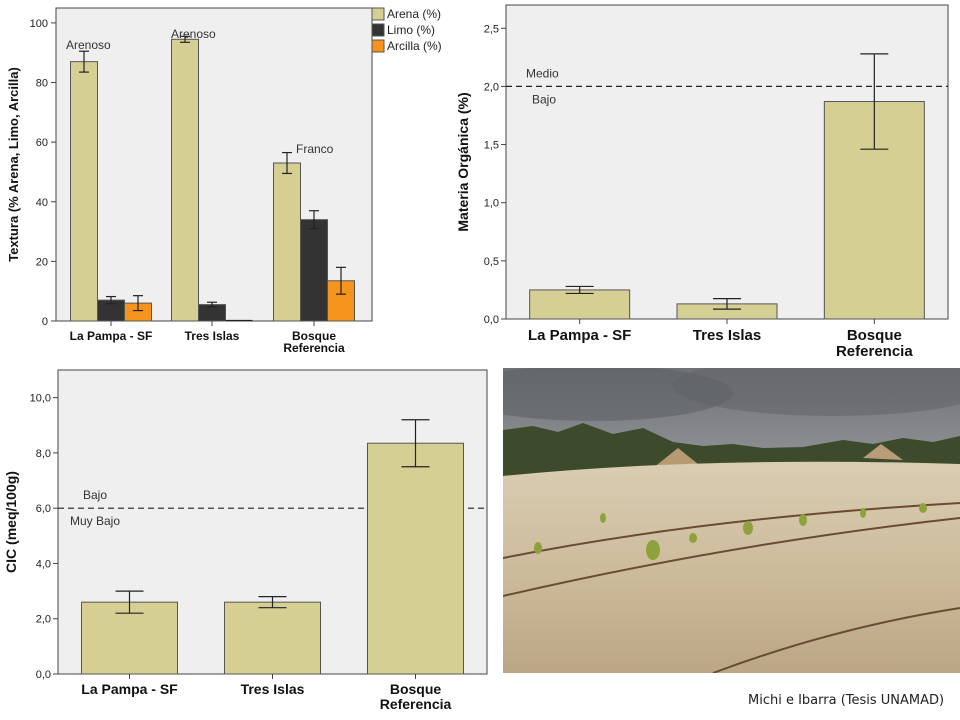 Image resolution: width=960 pixels, height=720 pixels. Describe the element at coordinates (11, 522) in the screenshot. I see `cic-y-axis-title: CIC (meq/100g)` at that location.